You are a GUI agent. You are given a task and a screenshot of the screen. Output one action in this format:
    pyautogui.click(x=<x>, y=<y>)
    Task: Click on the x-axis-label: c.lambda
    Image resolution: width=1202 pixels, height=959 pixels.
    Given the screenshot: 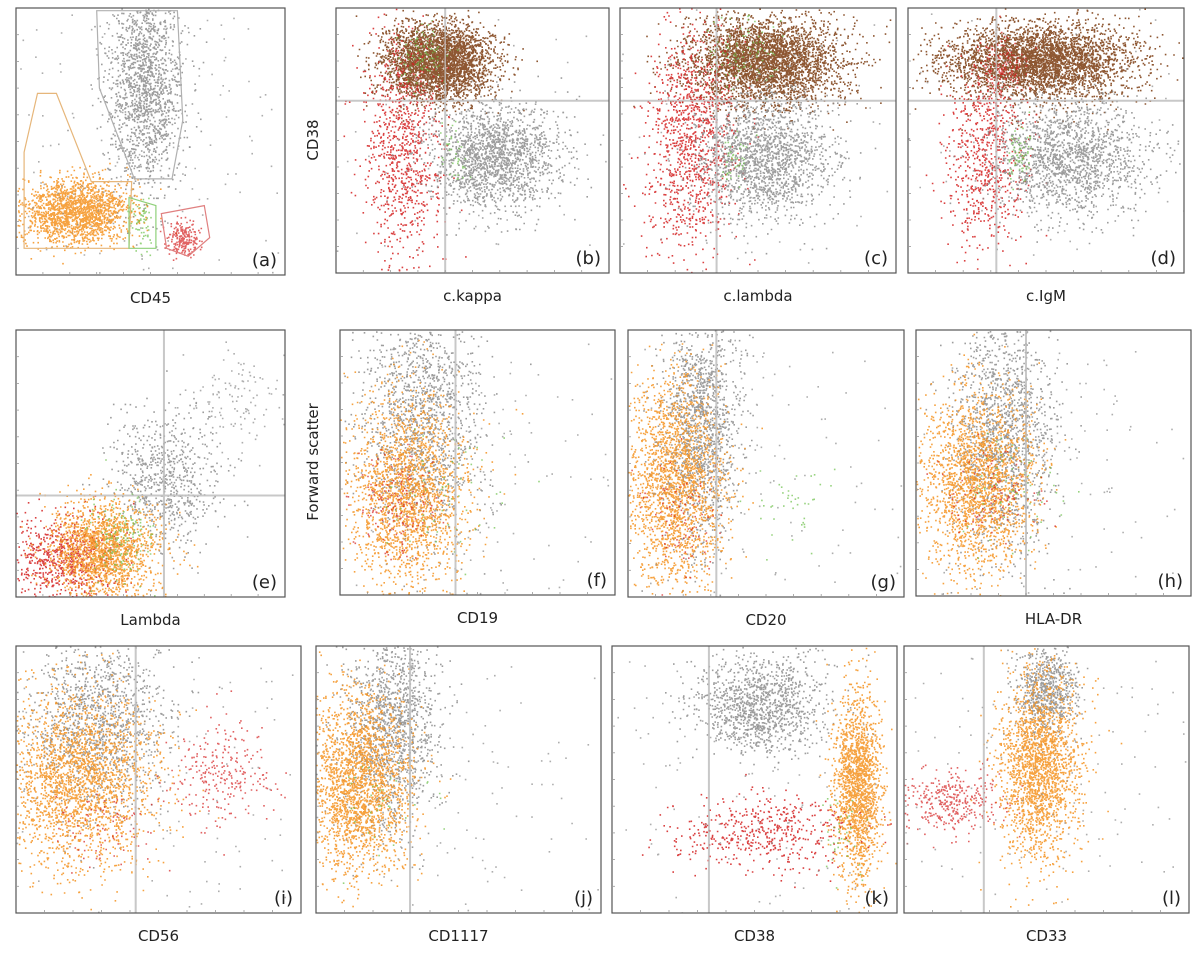 What is the action you would take?
    pyautogui.click(x=757, y=296)
    